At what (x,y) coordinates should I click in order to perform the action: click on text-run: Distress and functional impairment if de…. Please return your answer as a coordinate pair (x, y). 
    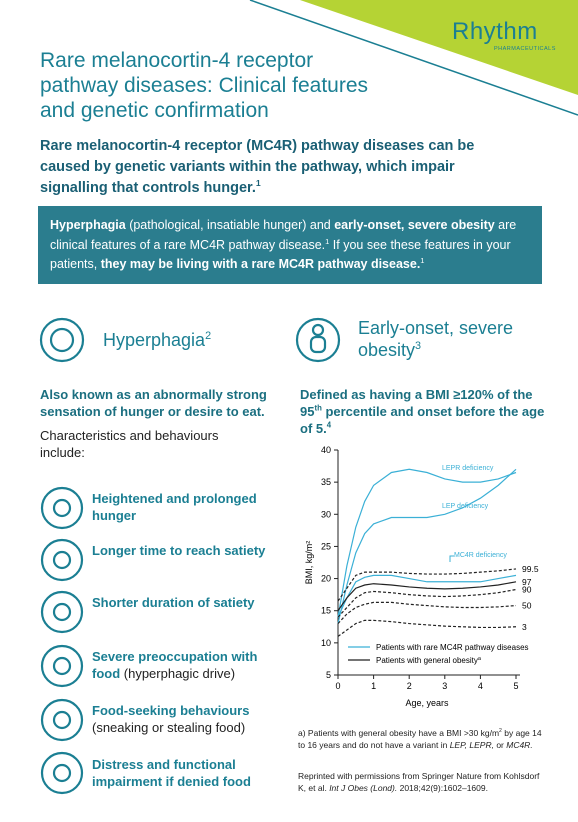
    Looking at the image, I should click on (171, 773).